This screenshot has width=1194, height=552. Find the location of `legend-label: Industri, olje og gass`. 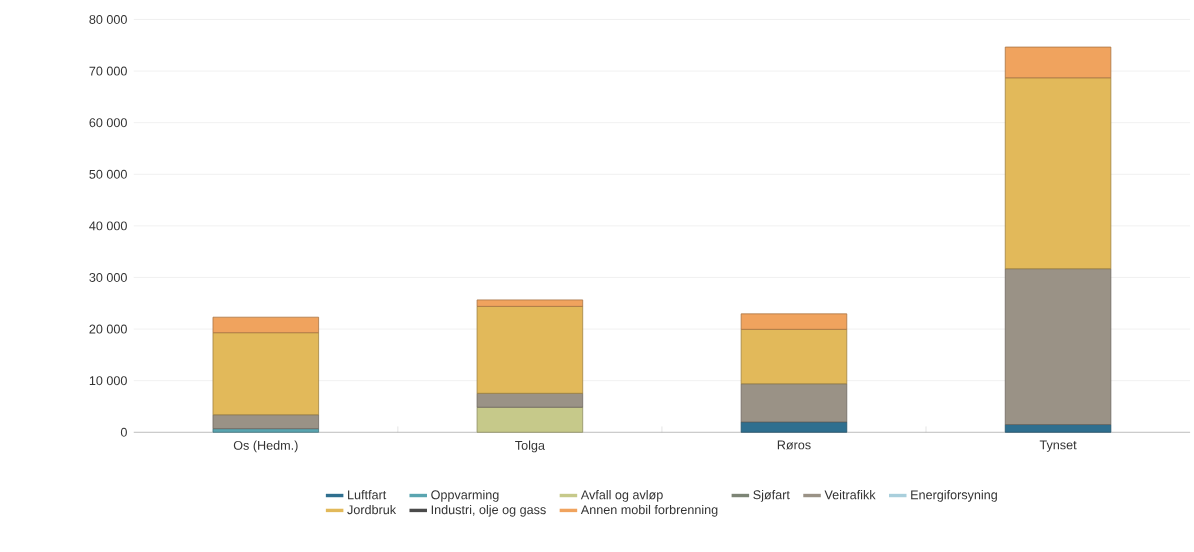

legend-label: Industri, olje og gass is located at coordinates (488, 510).